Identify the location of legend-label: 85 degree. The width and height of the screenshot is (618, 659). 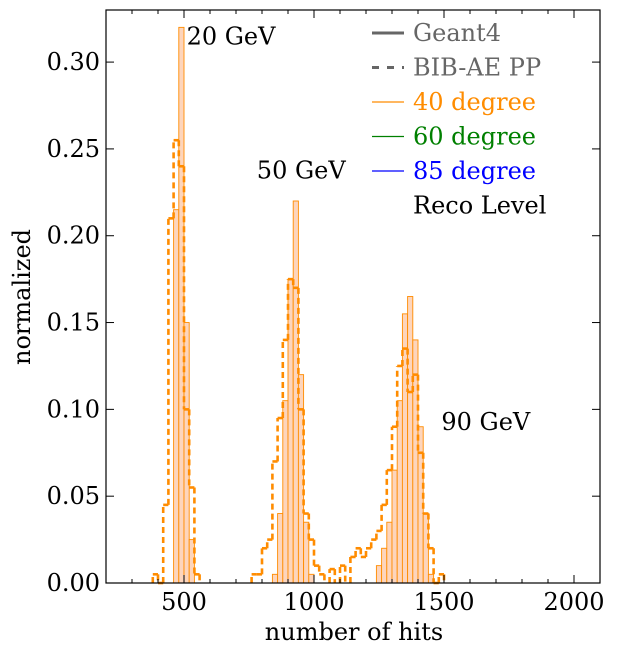
(474, 171).